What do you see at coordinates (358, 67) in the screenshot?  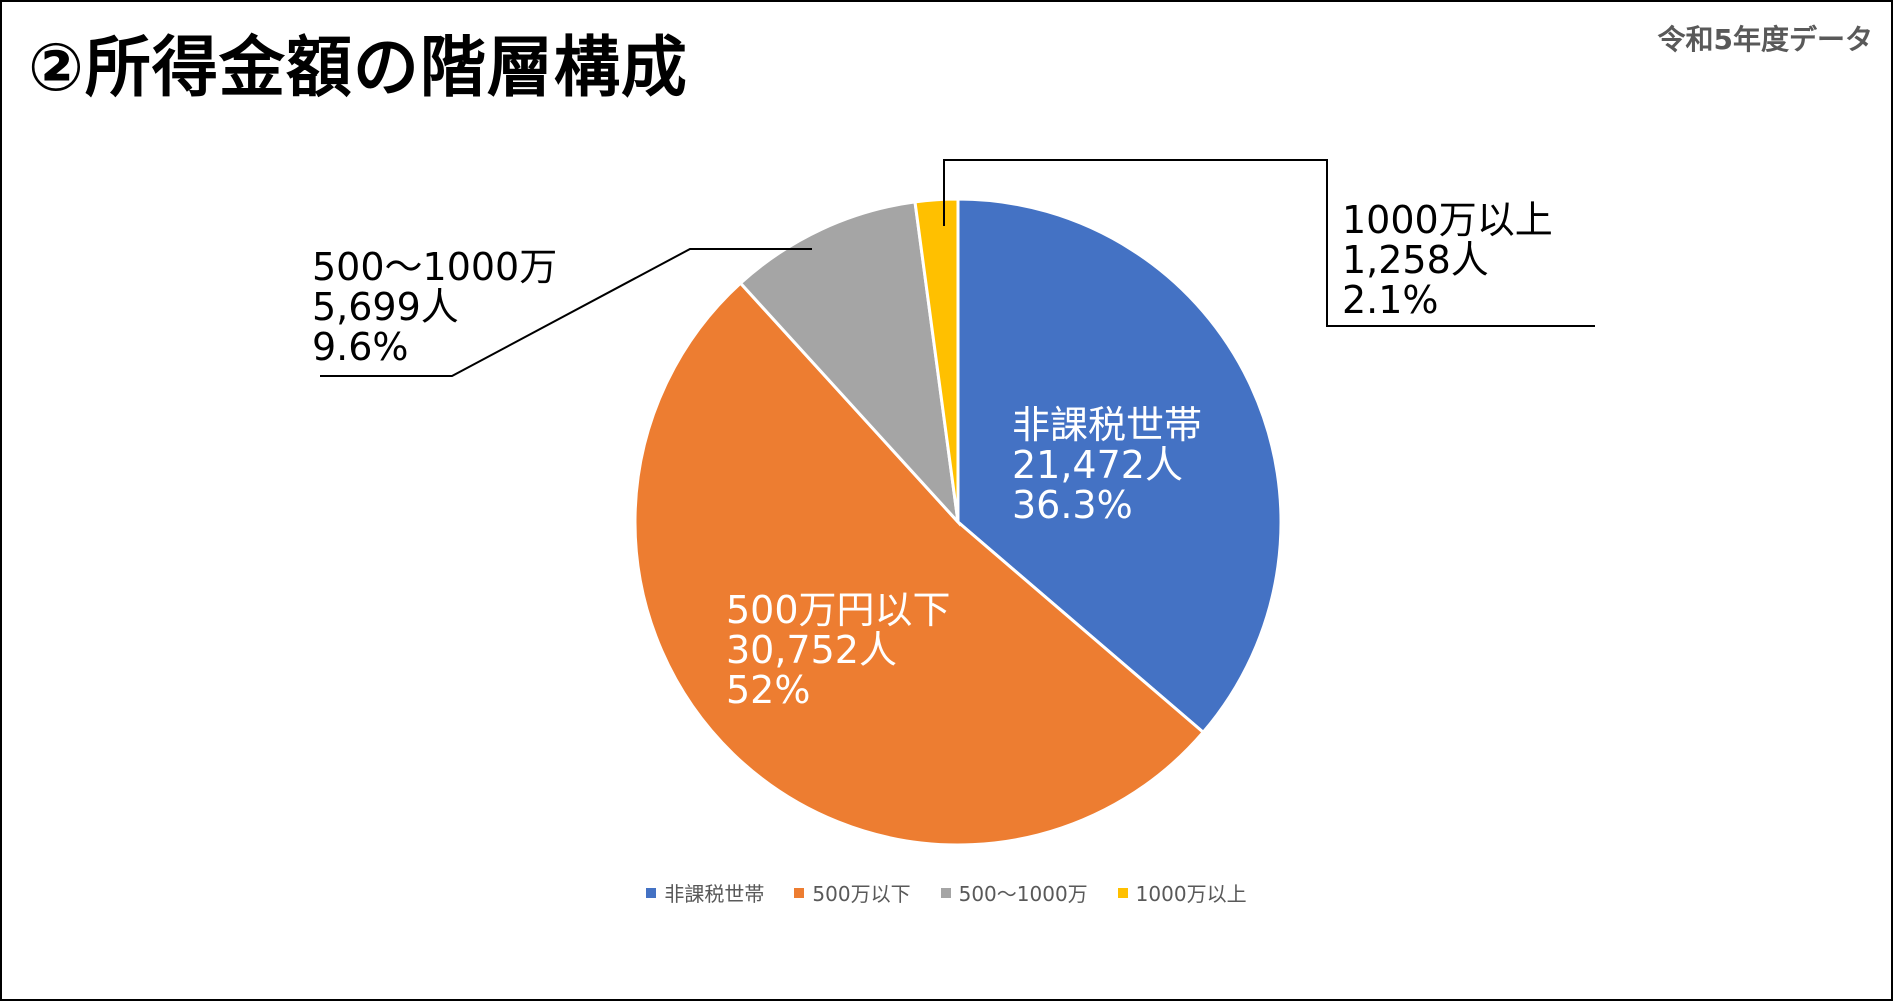 I see `page-title: ②所得金額の階層構成` at bounding box center [358, 67].